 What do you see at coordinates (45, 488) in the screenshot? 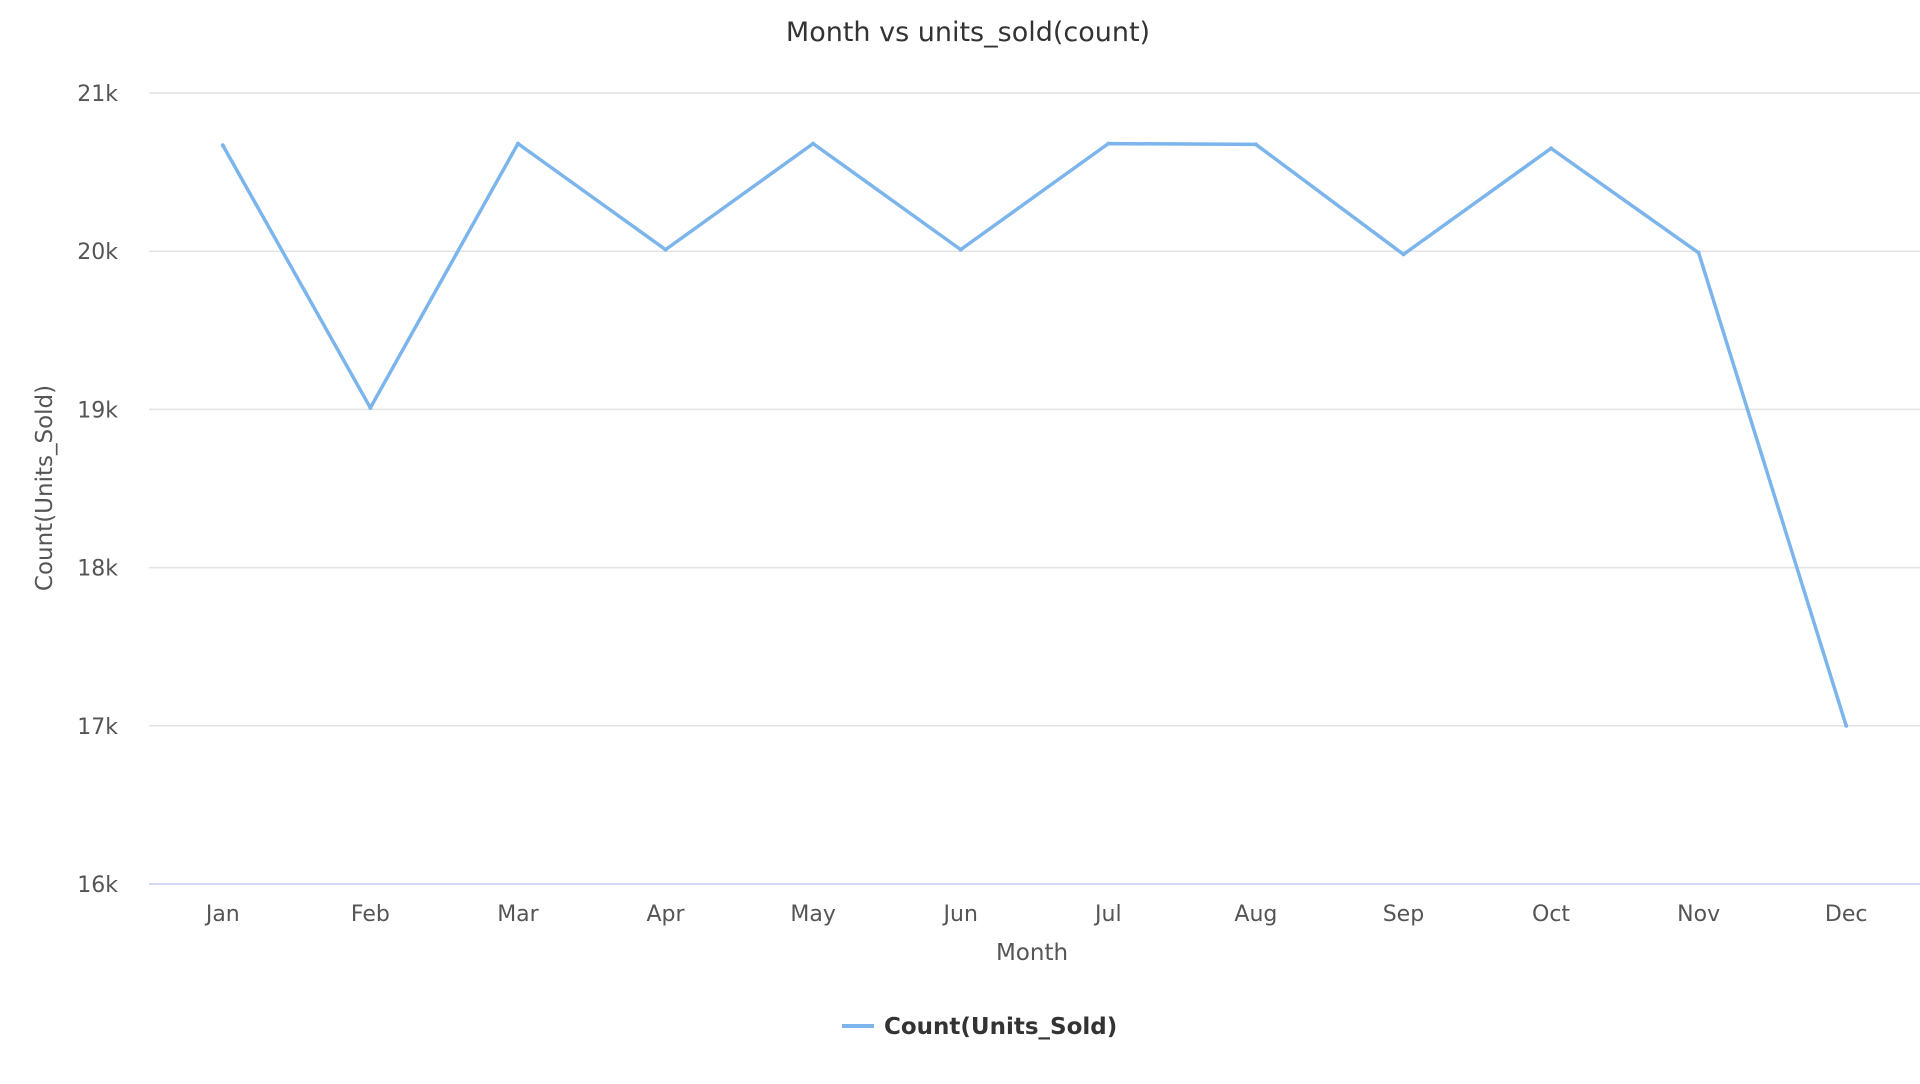
I see `y-axis-label: Count(Units_Sold)` at bounding box center [45, 488].